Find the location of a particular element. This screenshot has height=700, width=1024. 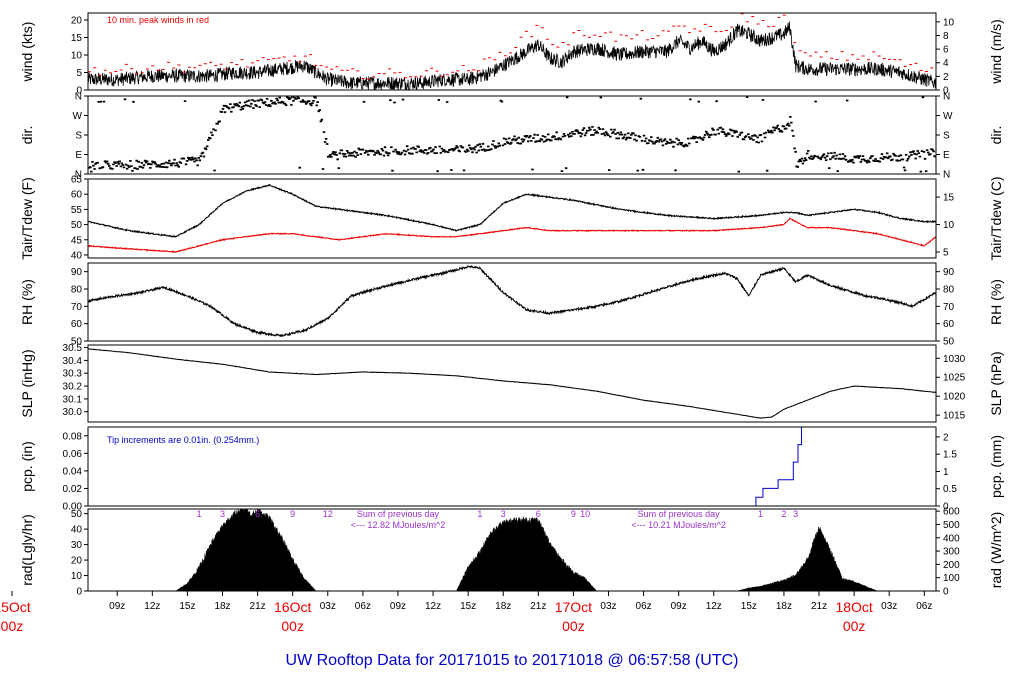

time-tick-label: 03z is located at coordinates (889, 606).